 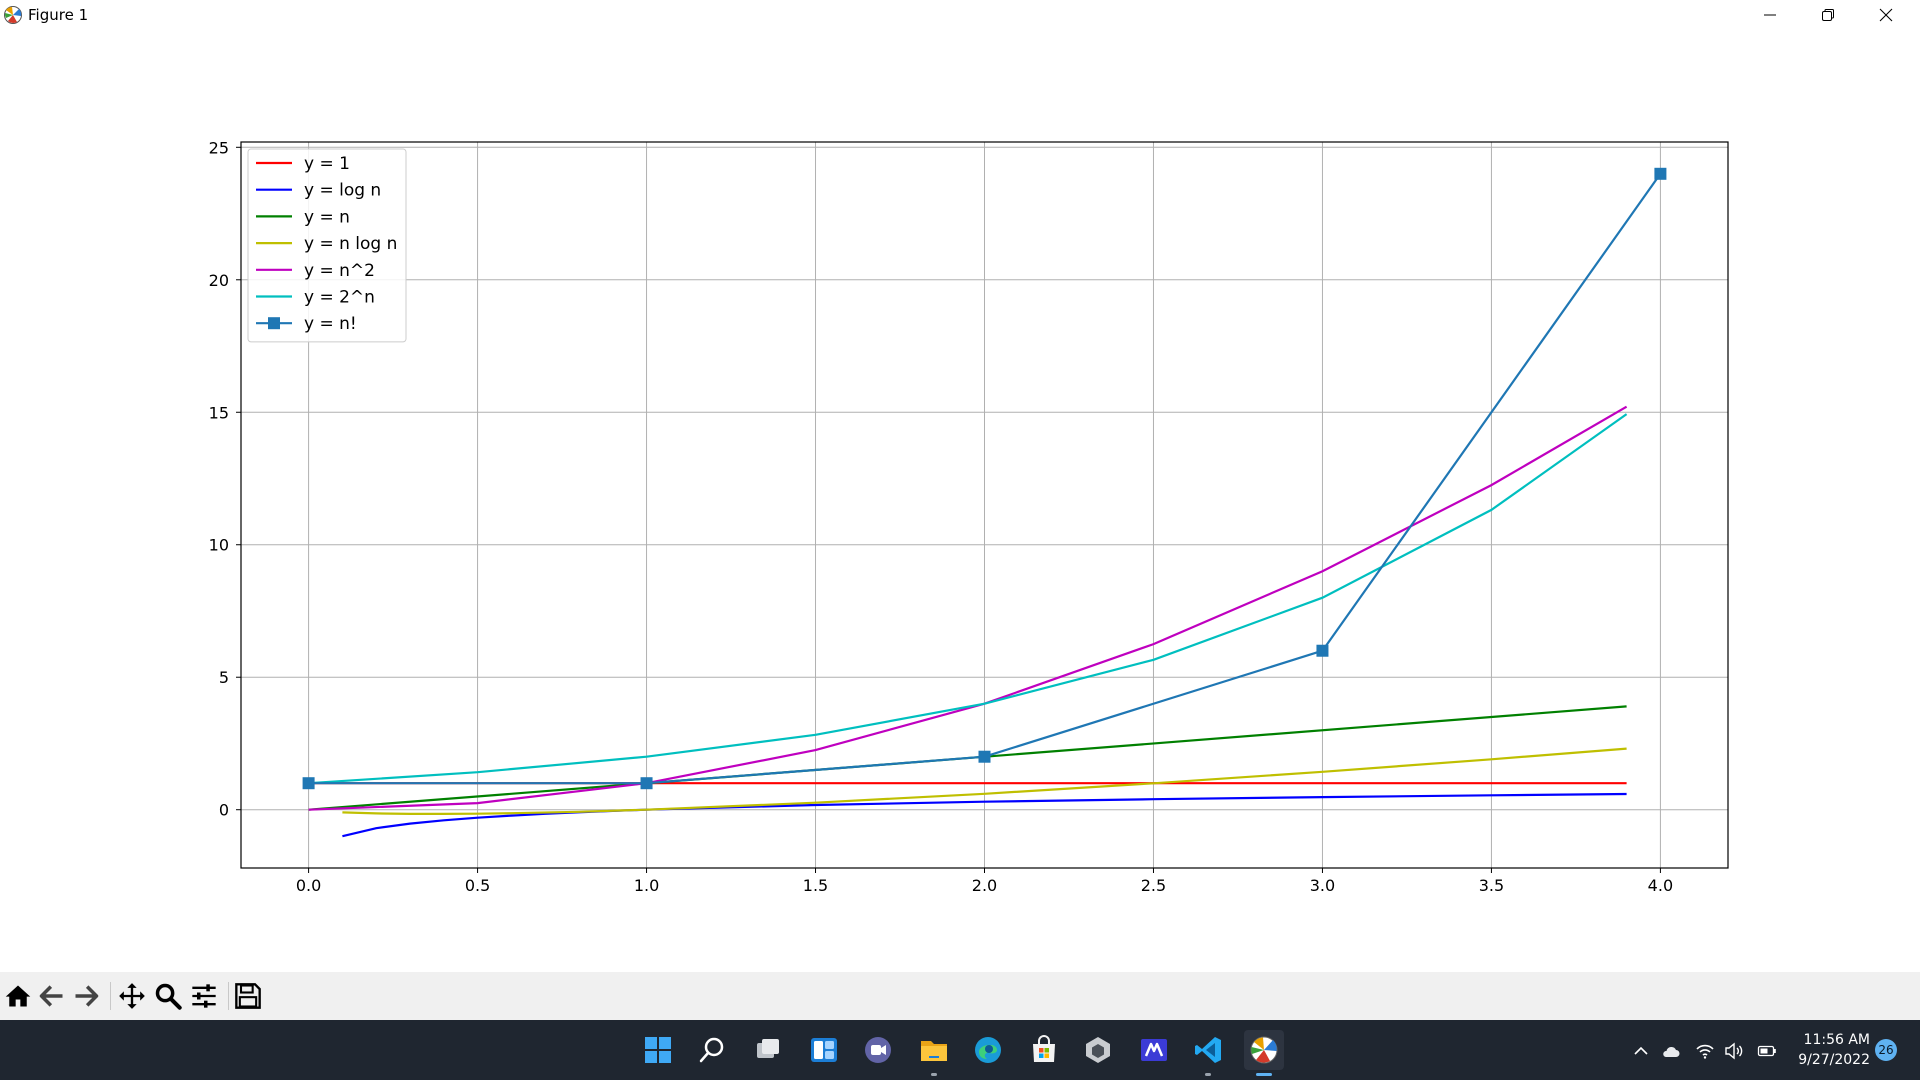 What do you see at coordinates (1264, 1074) in the screenshot?
I see `active-indicator` at bounding box center [1264, 1074].